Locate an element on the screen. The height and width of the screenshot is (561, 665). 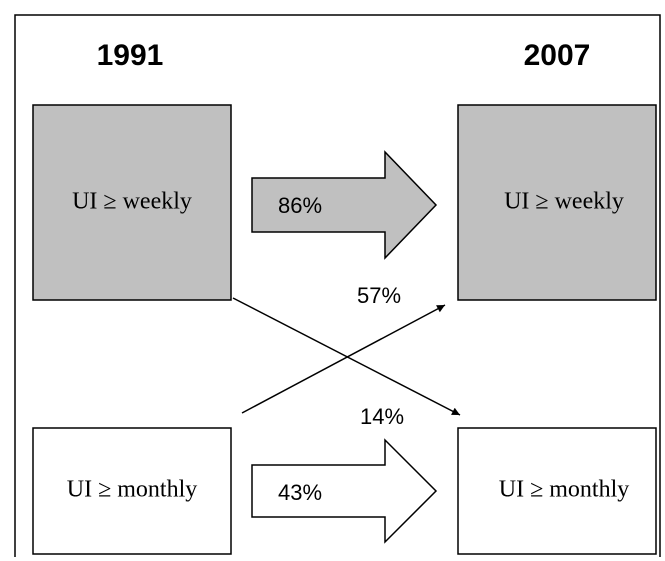
transition-label: 57% is located at coordinates (379, 295).